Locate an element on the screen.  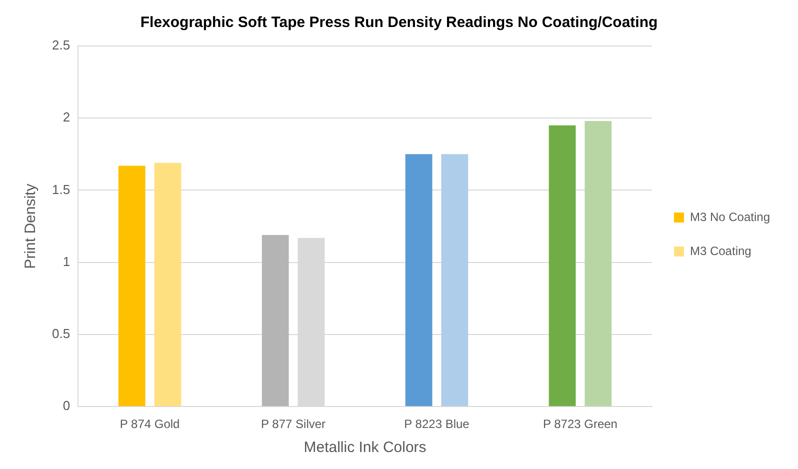
x-axis-title: Metallic Ink Colors is located at coordinates (365, 447).